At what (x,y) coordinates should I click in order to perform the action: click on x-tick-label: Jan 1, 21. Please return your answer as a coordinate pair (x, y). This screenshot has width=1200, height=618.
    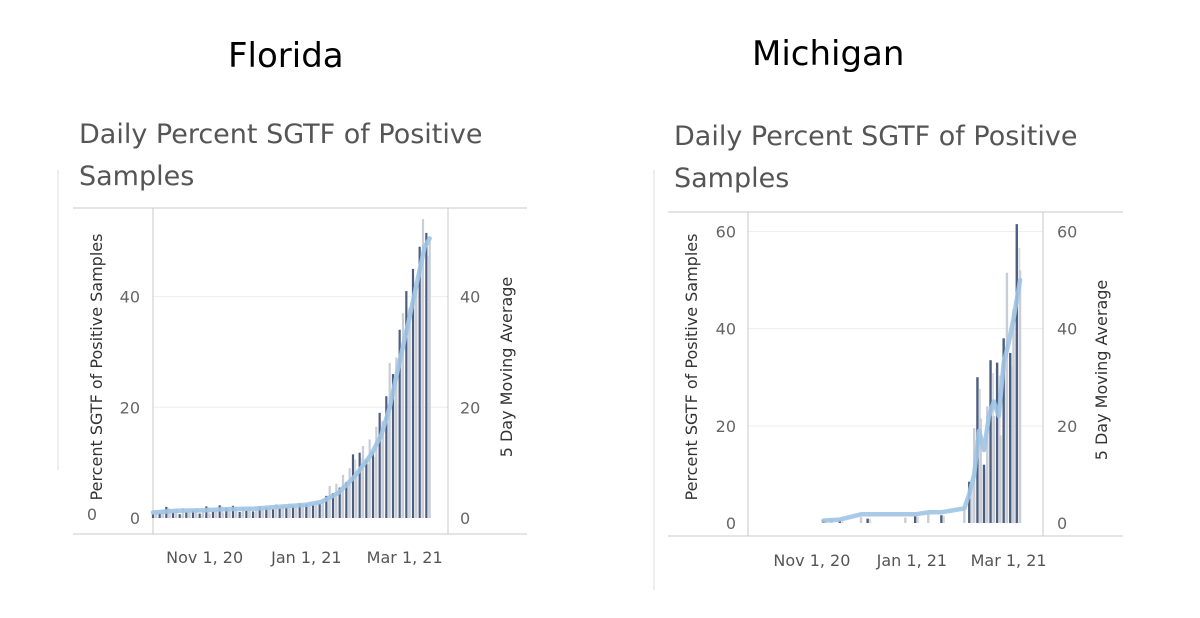
    Looking at the image, I should click on (305, 557).